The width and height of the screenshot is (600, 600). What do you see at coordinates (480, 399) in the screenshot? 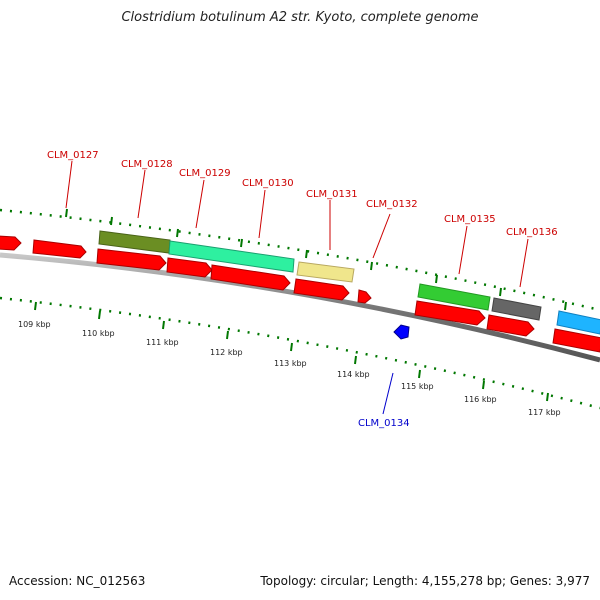
I see `scale-tick-label: 116 kbp` at bounding box center [480, 399].